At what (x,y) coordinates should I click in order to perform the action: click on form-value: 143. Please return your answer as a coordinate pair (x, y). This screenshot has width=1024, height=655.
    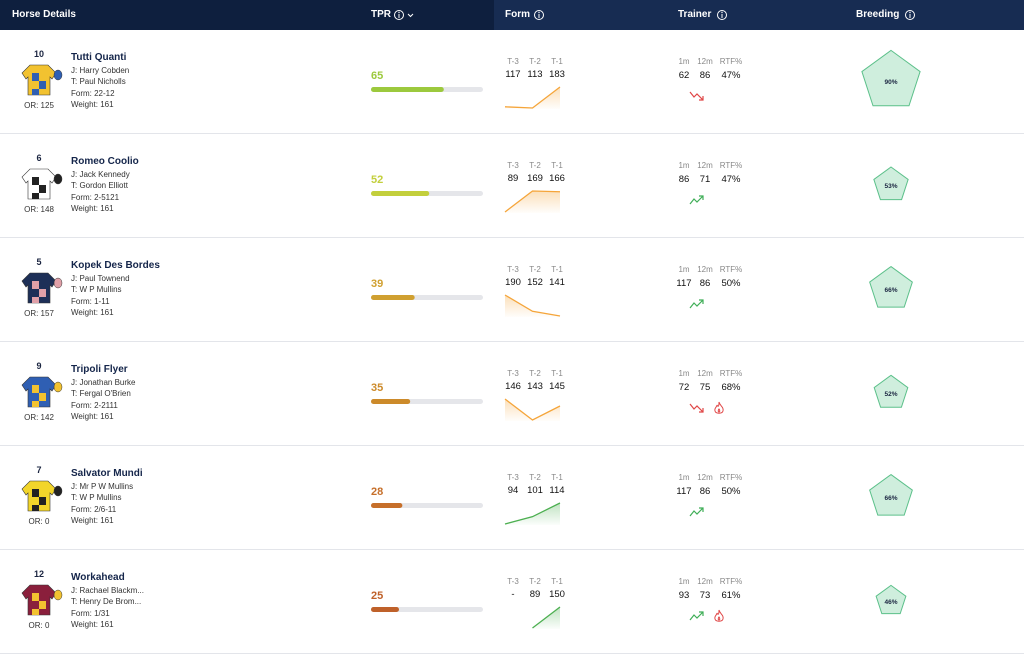
    Looking at the image, I should click on (535, 386).